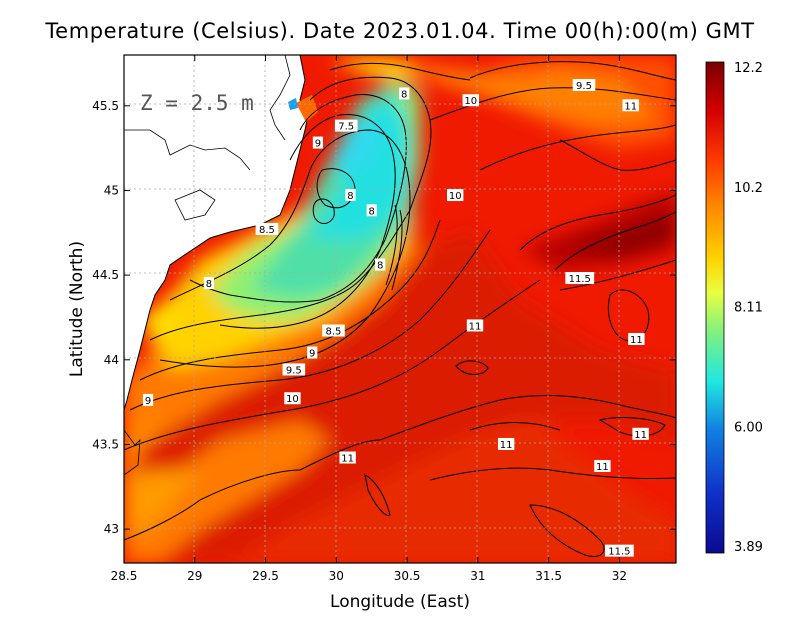 The image size is (800, 618). I want to click on colorbar-tick-label: 12.2, so click(748, 68).